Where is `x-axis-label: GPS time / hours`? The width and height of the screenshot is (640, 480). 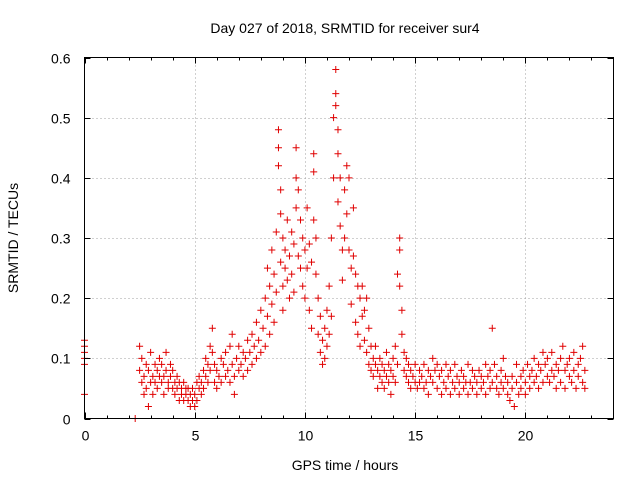 x-axis-label: GPS time / hours is located at coordinates (345, 465).